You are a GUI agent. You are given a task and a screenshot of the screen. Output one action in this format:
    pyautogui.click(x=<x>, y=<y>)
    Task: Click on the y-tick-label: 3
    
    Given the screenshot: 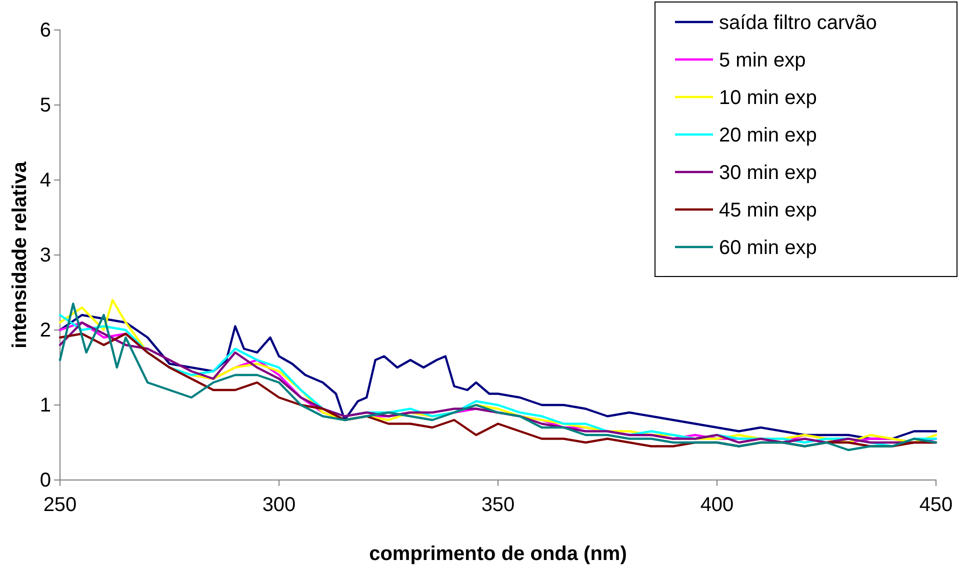 What is the action you would take?
    pyautogui.click(x=45, y=255)
    